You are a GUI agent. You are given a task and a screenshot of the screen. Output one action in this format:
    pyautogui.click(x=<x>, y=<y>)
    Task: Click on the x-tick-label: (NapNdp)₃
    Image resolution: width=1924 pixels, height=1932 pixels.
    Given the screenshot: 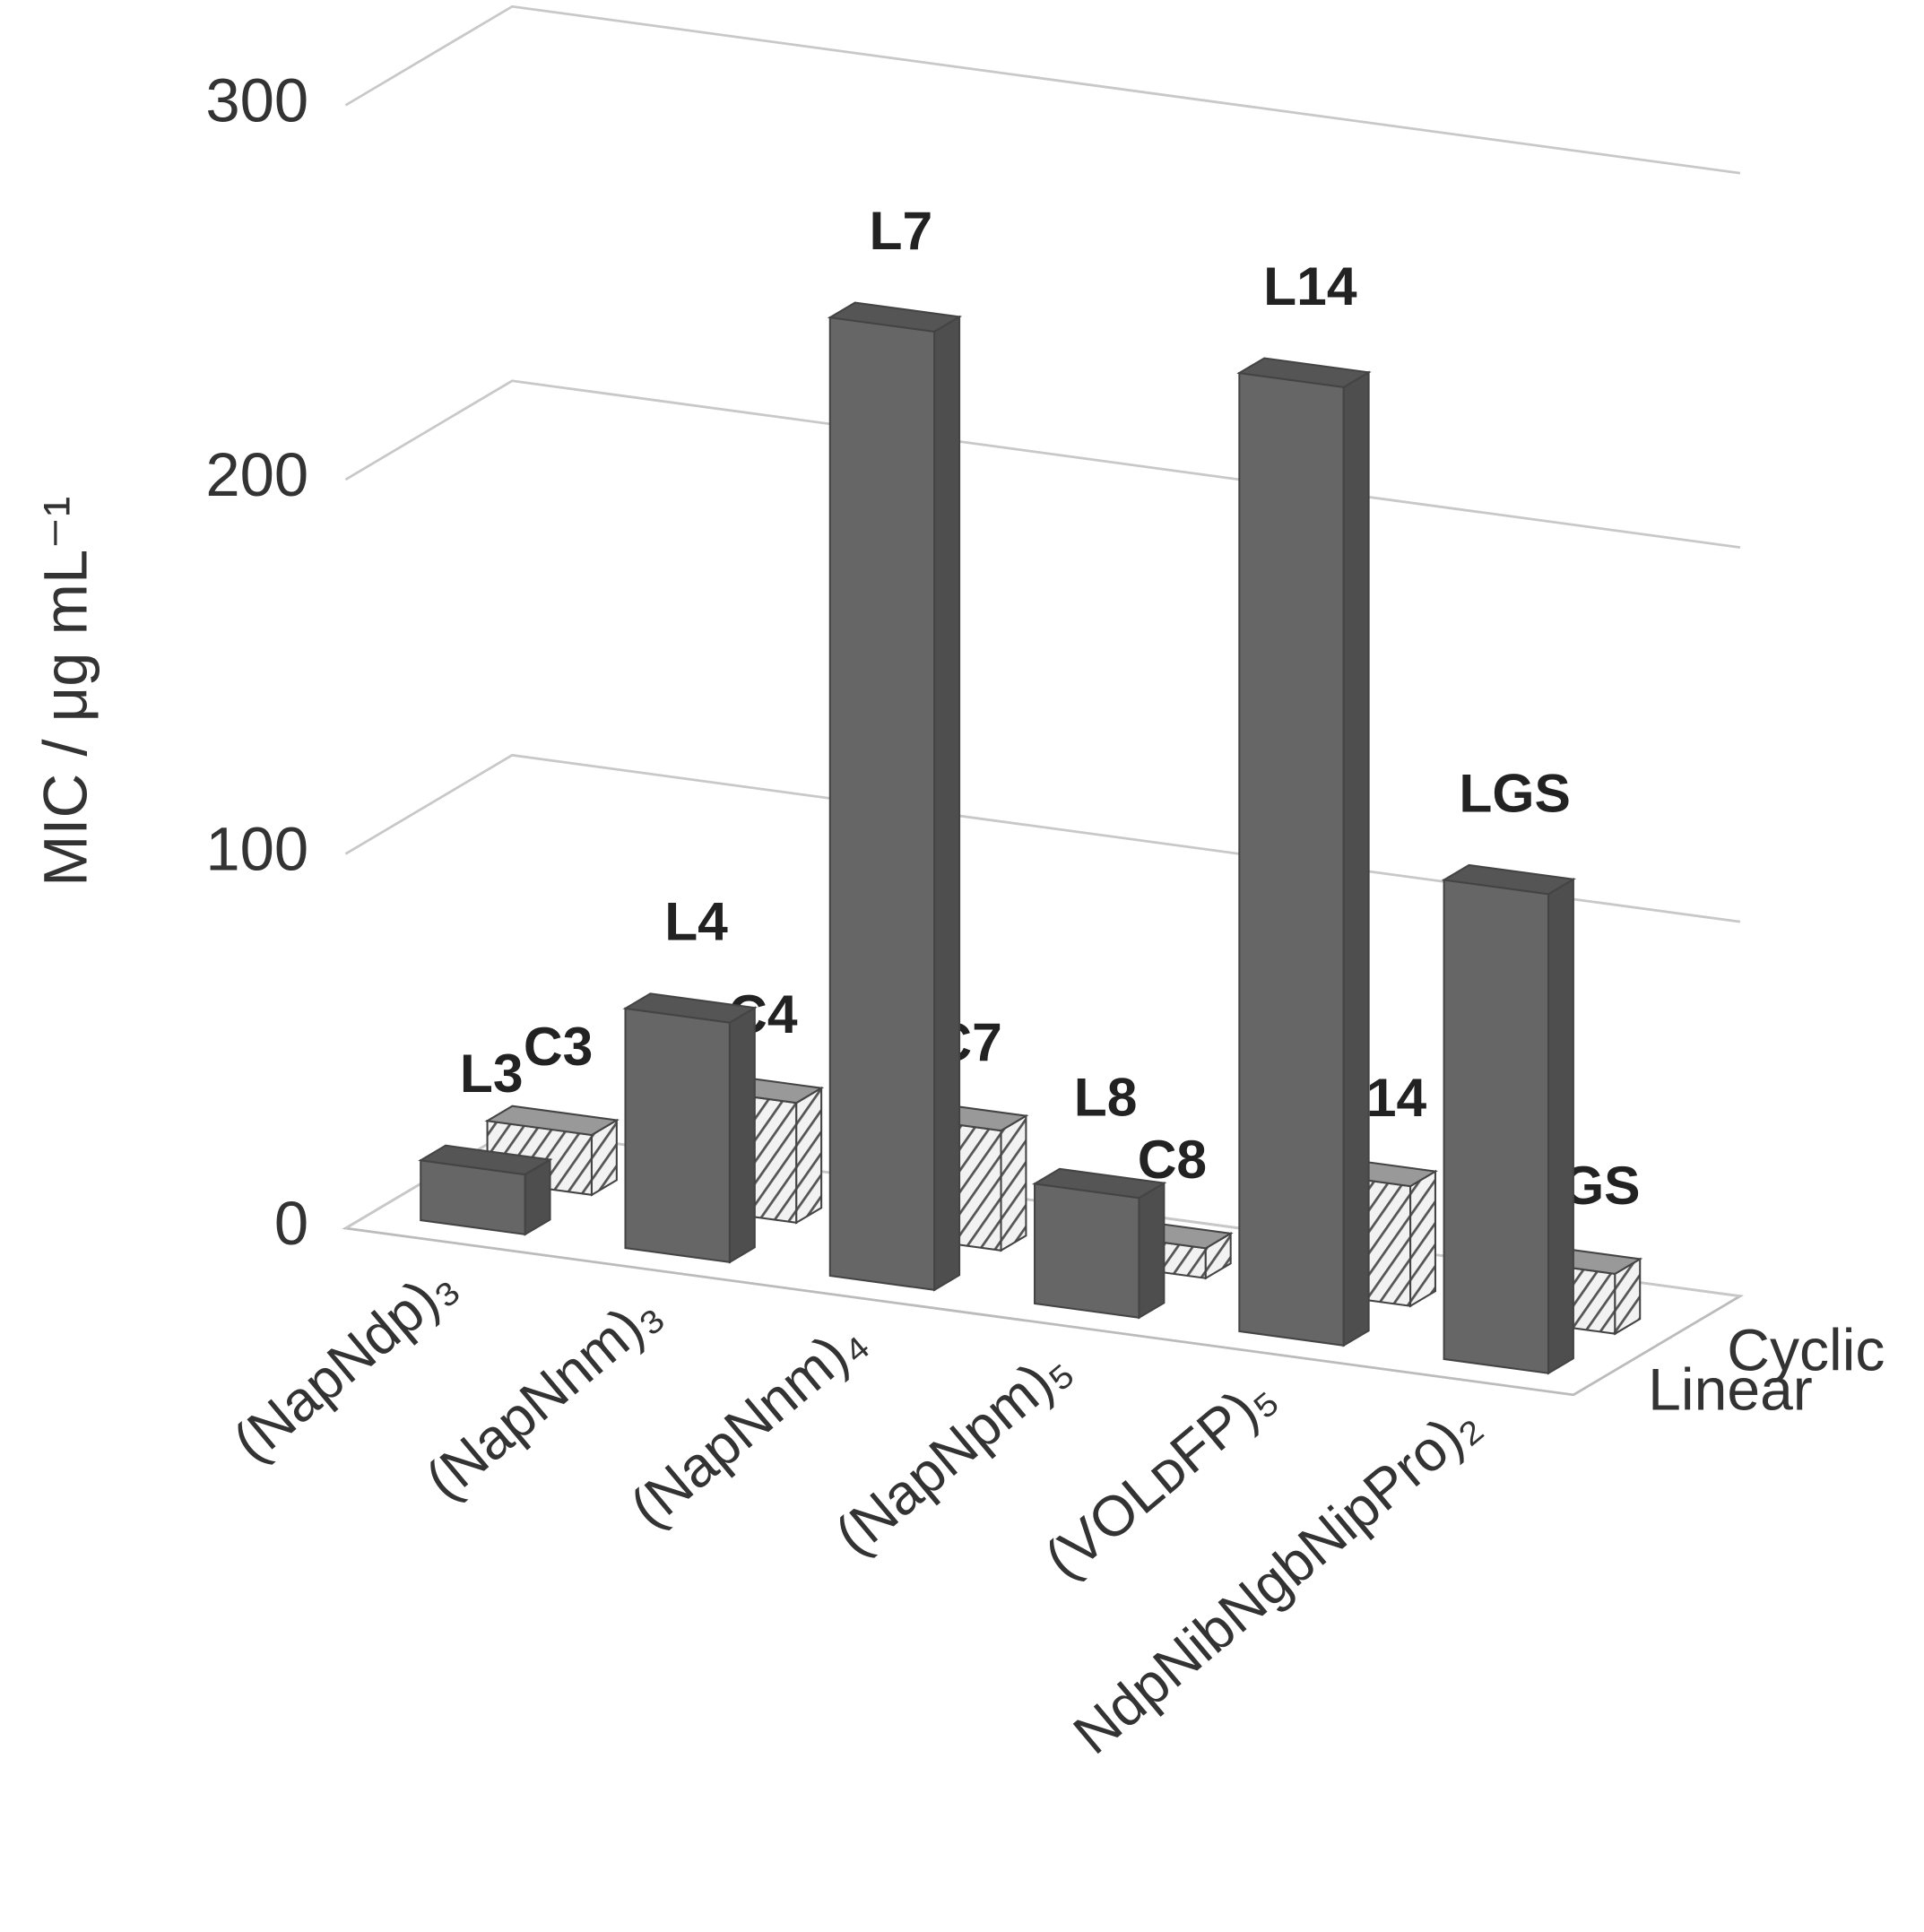 What is the action you would take?
    pyautogui.click(x=344, y=1364)
    